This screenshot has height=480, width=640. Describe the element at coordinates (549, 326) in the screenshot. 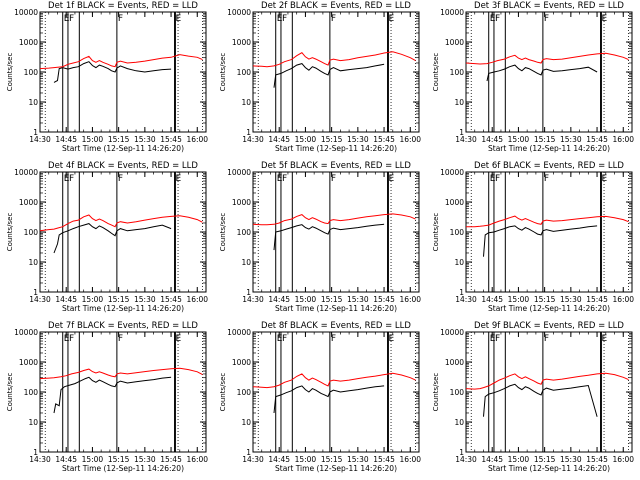

I see `panel-title: Det 9f BLACK = Events, RED = LLD` at that location.